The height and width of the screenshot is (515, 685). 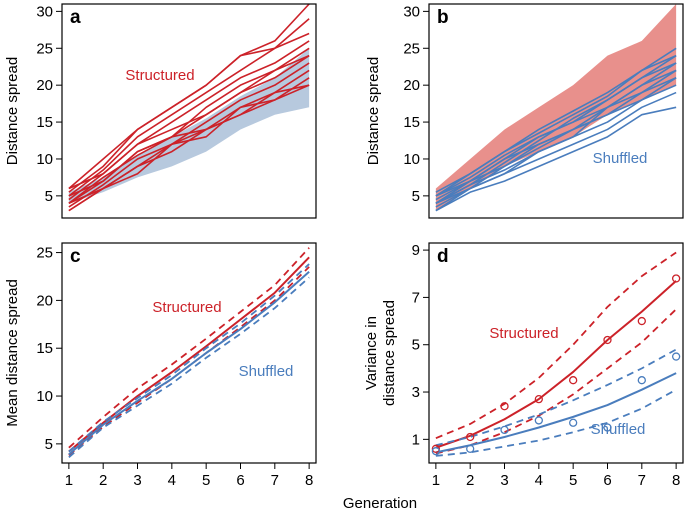 I want to click on panel-letter: a, so click(x=75, y=17).